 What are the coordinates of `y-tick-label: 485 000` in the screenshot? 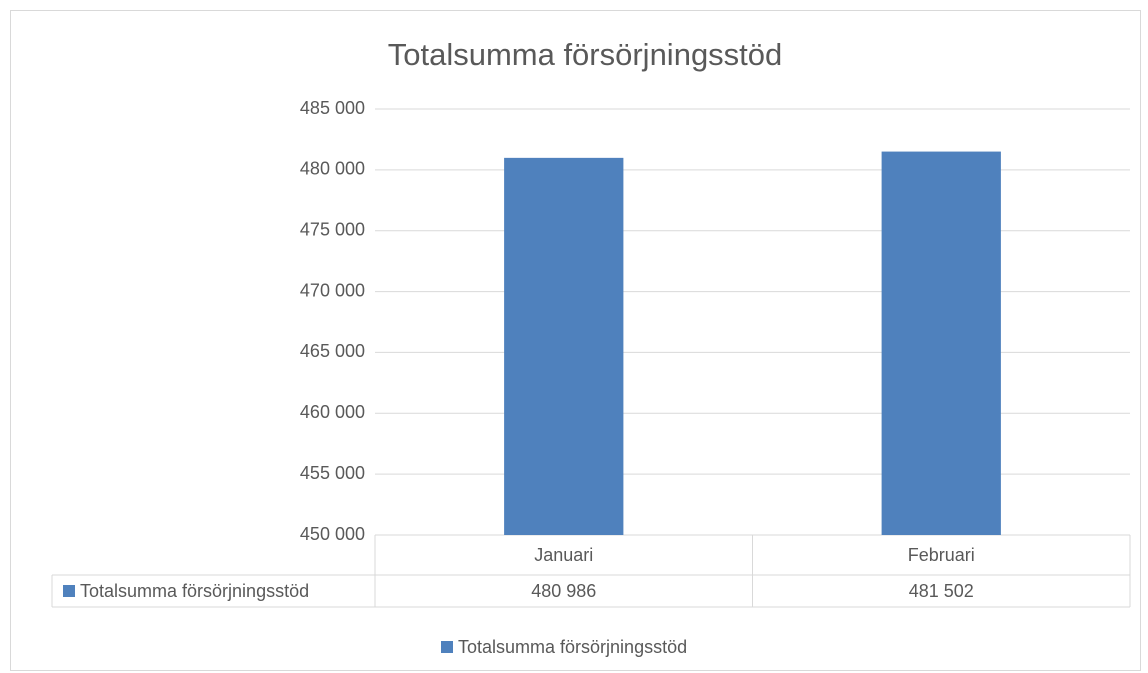 It's located at (332, 108).